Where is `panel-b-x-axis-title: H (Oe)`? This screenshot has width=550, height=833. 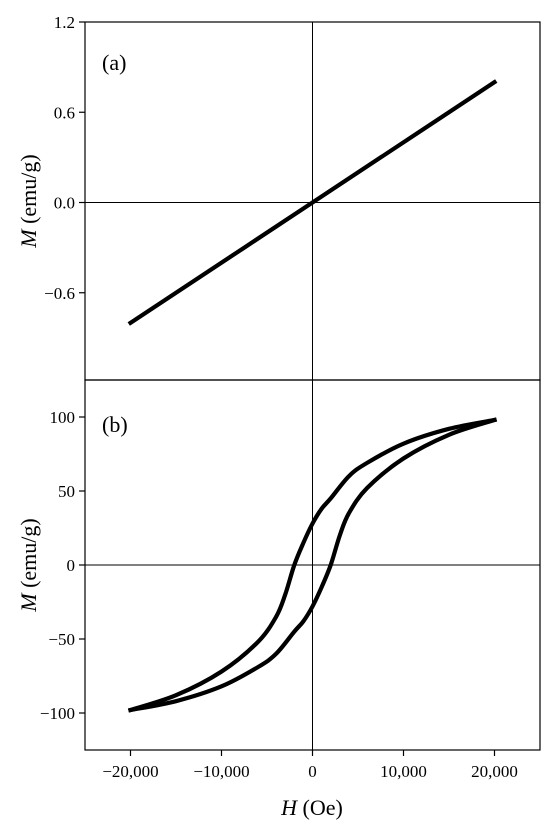 panel-b-x-axis-title: H (Oe) is located at coordinates (311, 807).